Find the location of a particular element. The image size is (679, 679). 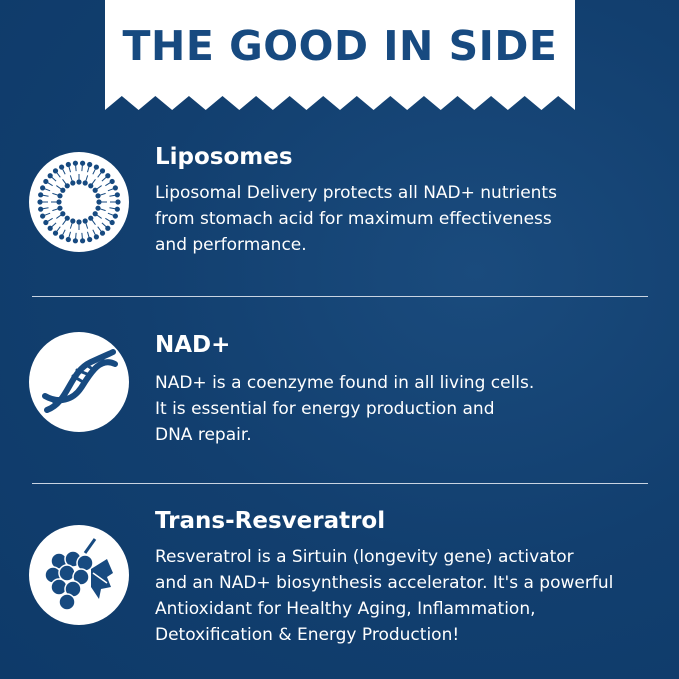

section-title: Trans-Resveratrol is located at coordinates (270, 521).